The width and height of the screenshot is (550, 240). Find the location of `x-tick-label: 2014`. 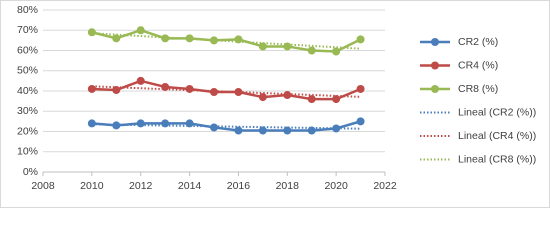

x-tick-label: 2014 is located at coordinates (190, 186).